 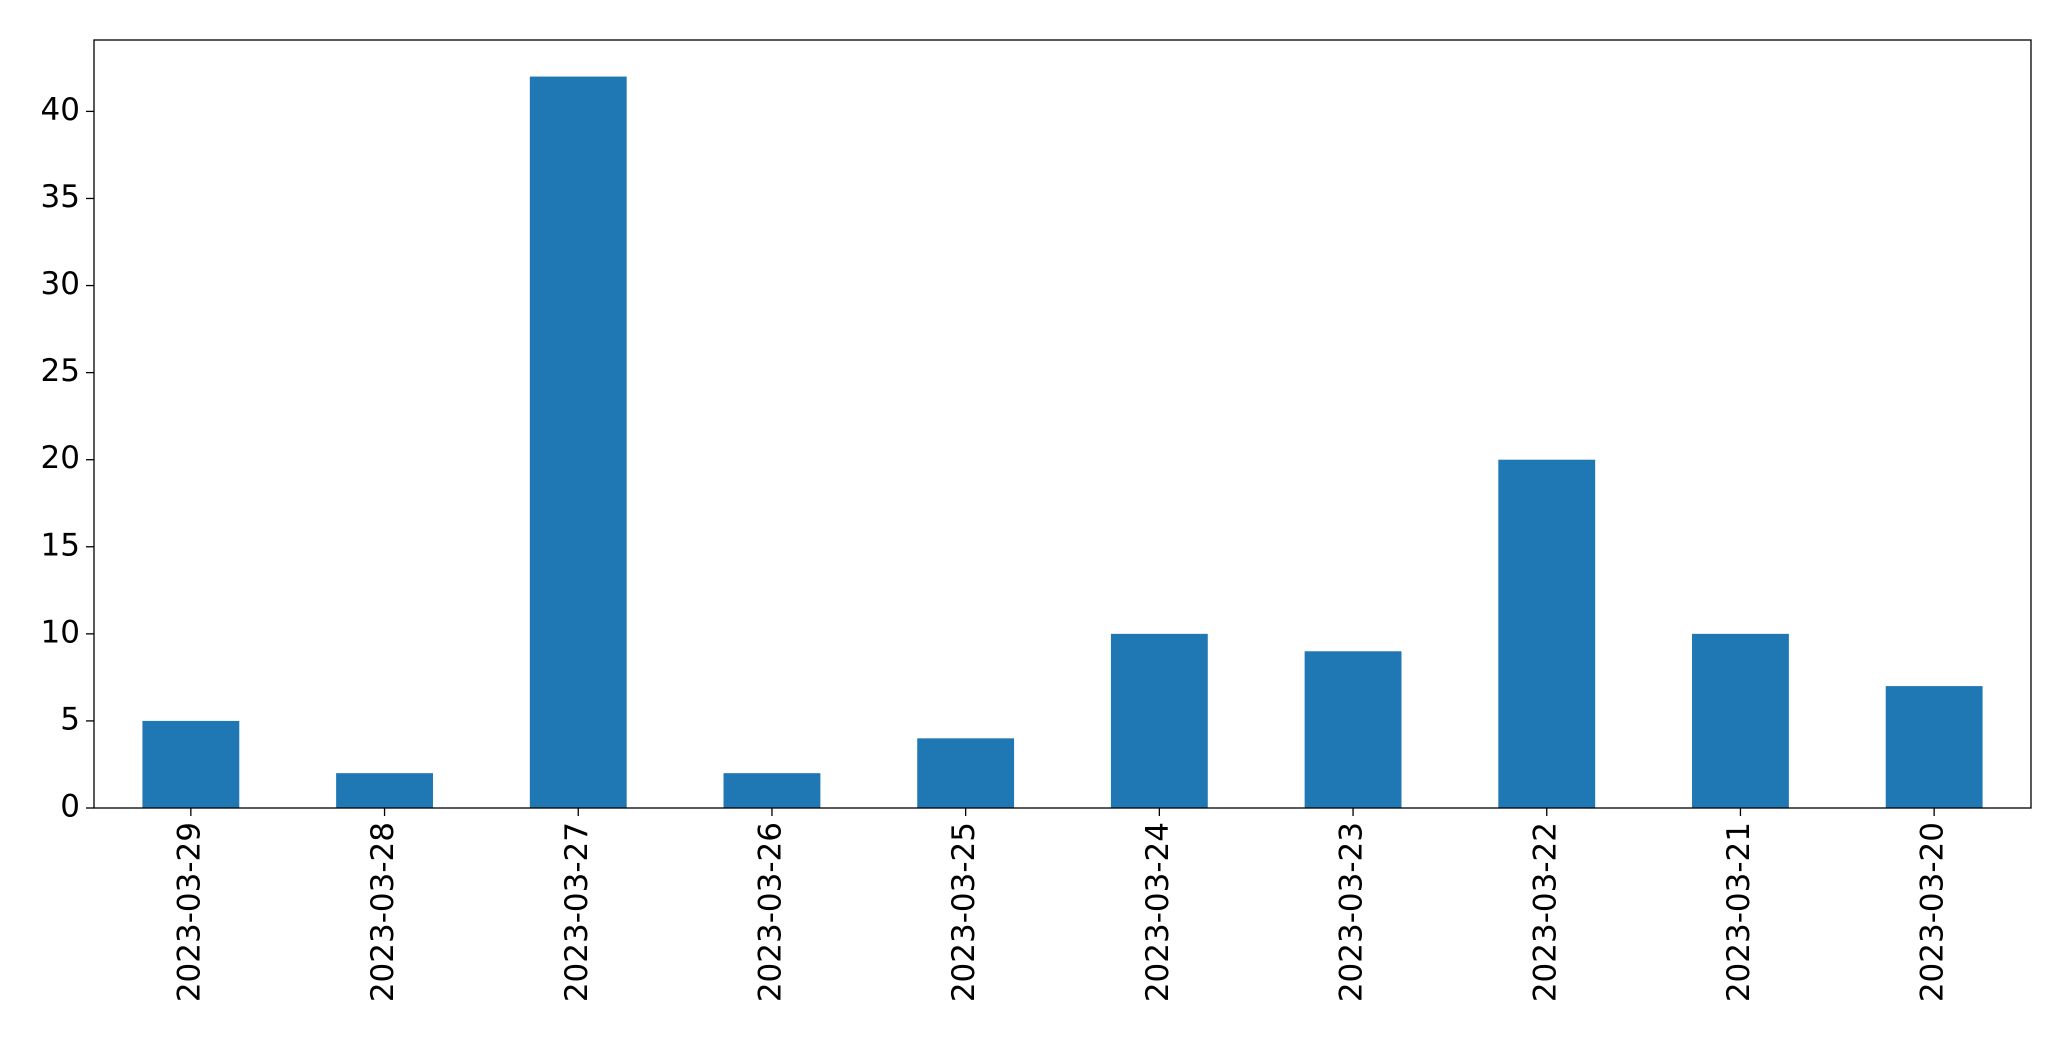 What do you see at coordinates (70, 719) in the screenshot?
I see `y-tick-label: 5` at bounding box center [70, 719].